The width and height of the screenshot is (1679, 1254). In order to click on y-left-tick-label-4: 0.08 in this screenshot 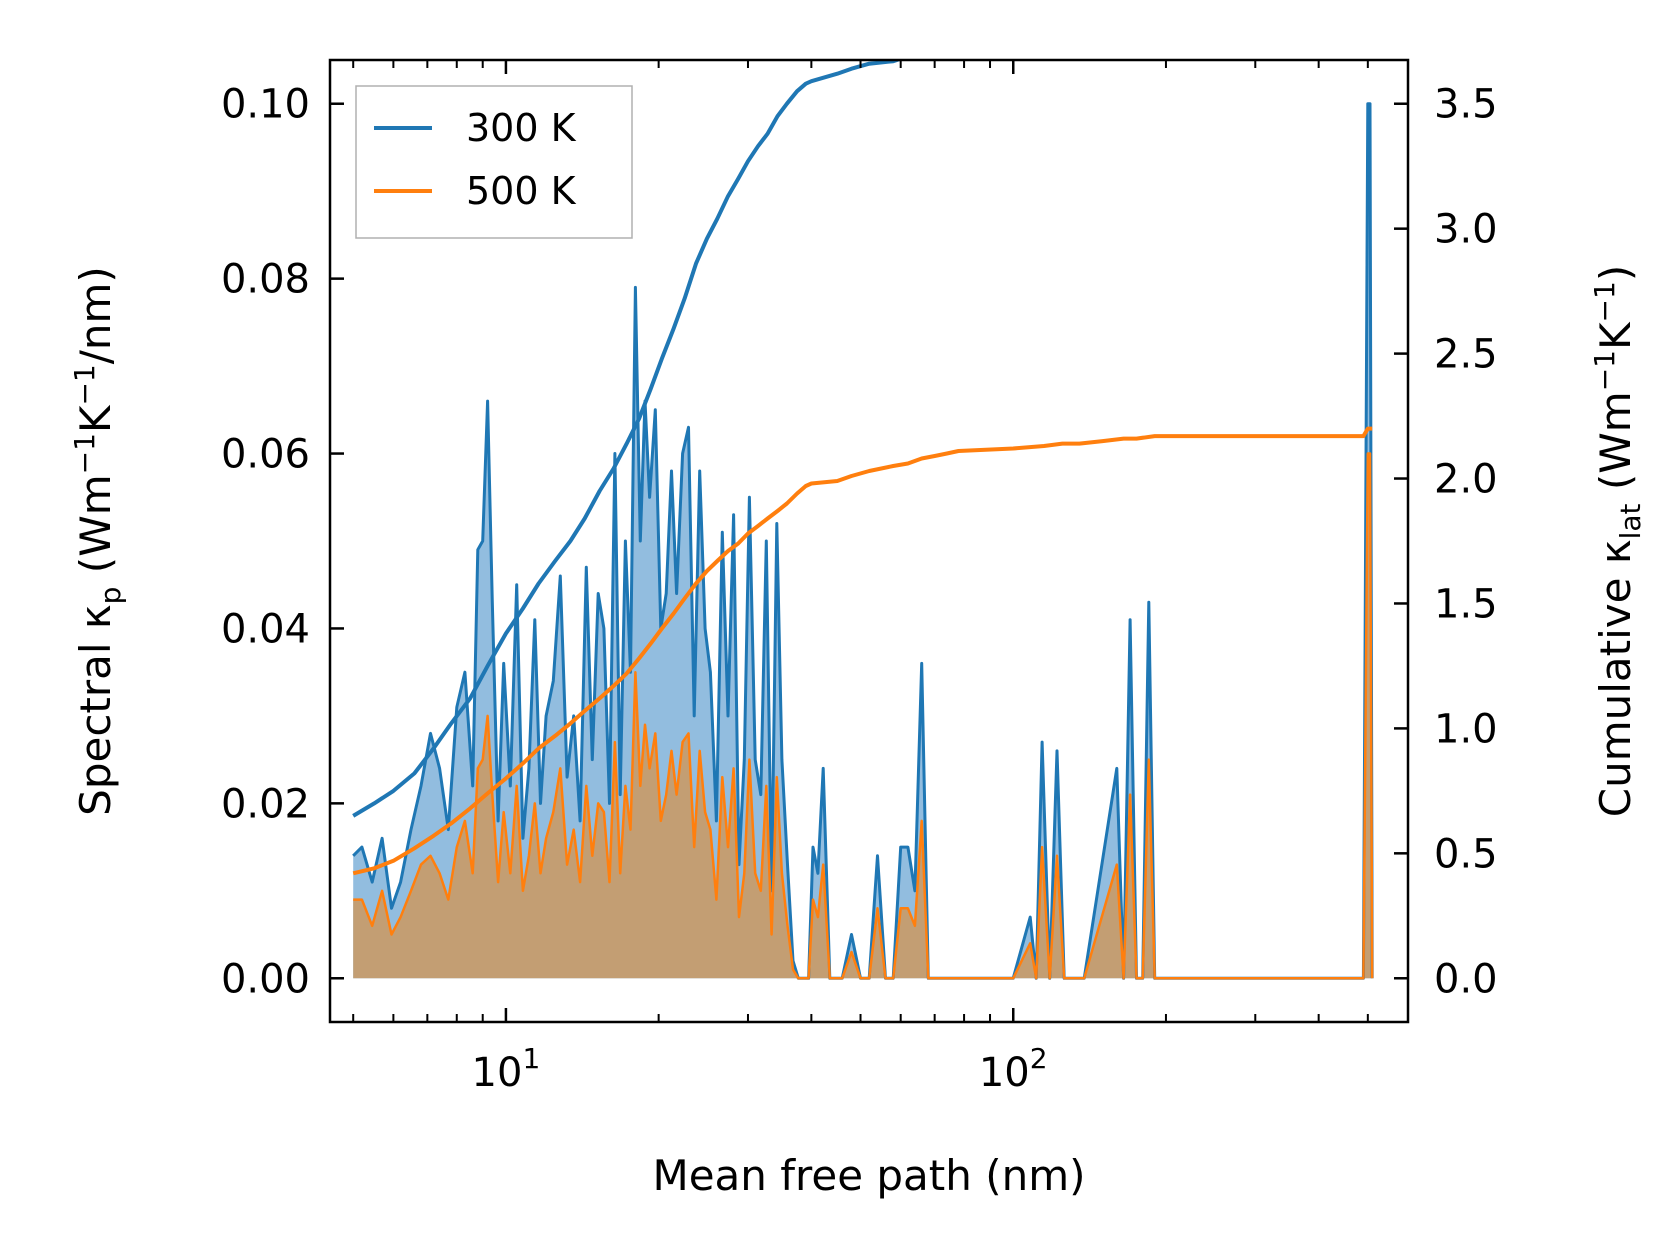, I will do `click(265, 280)`.